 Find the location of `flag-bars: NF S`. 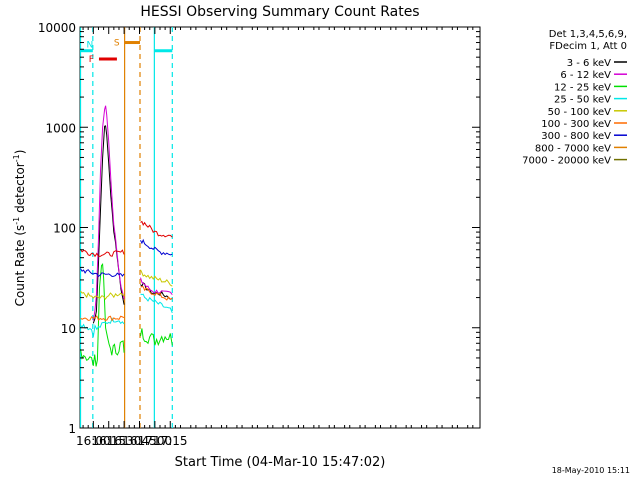

flag-bars: NF S is located at coordinates (126, 52).